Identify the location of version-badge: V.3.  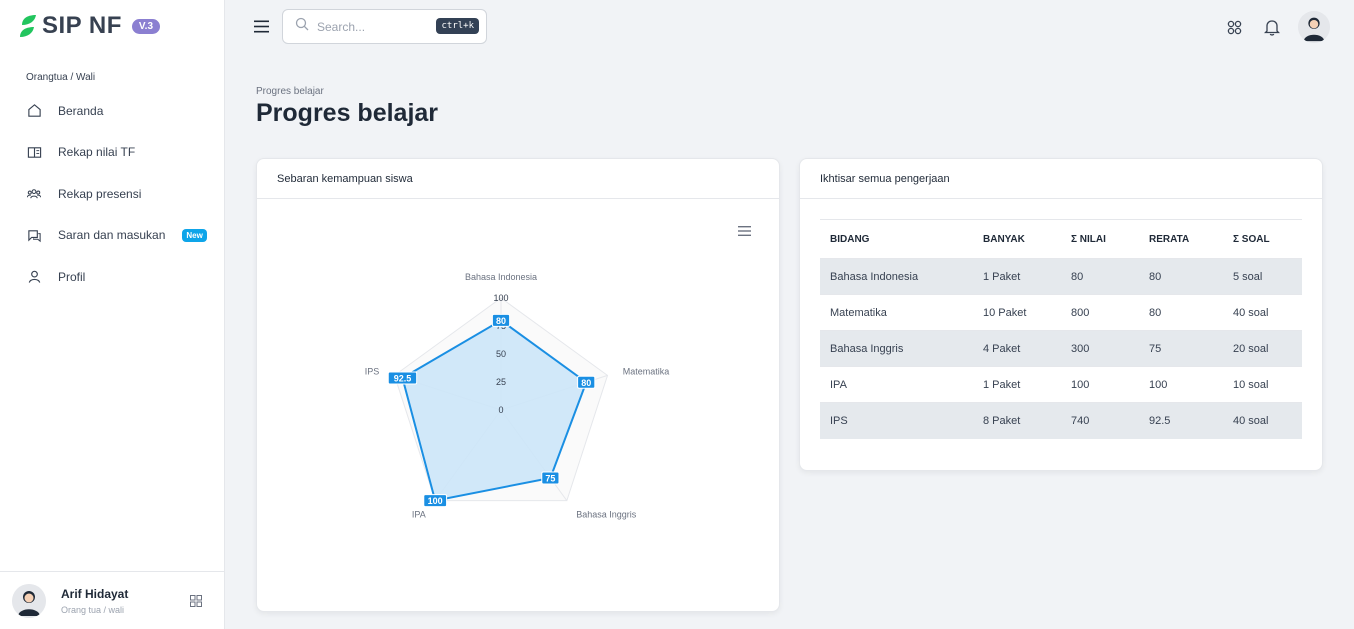
(146, 26).